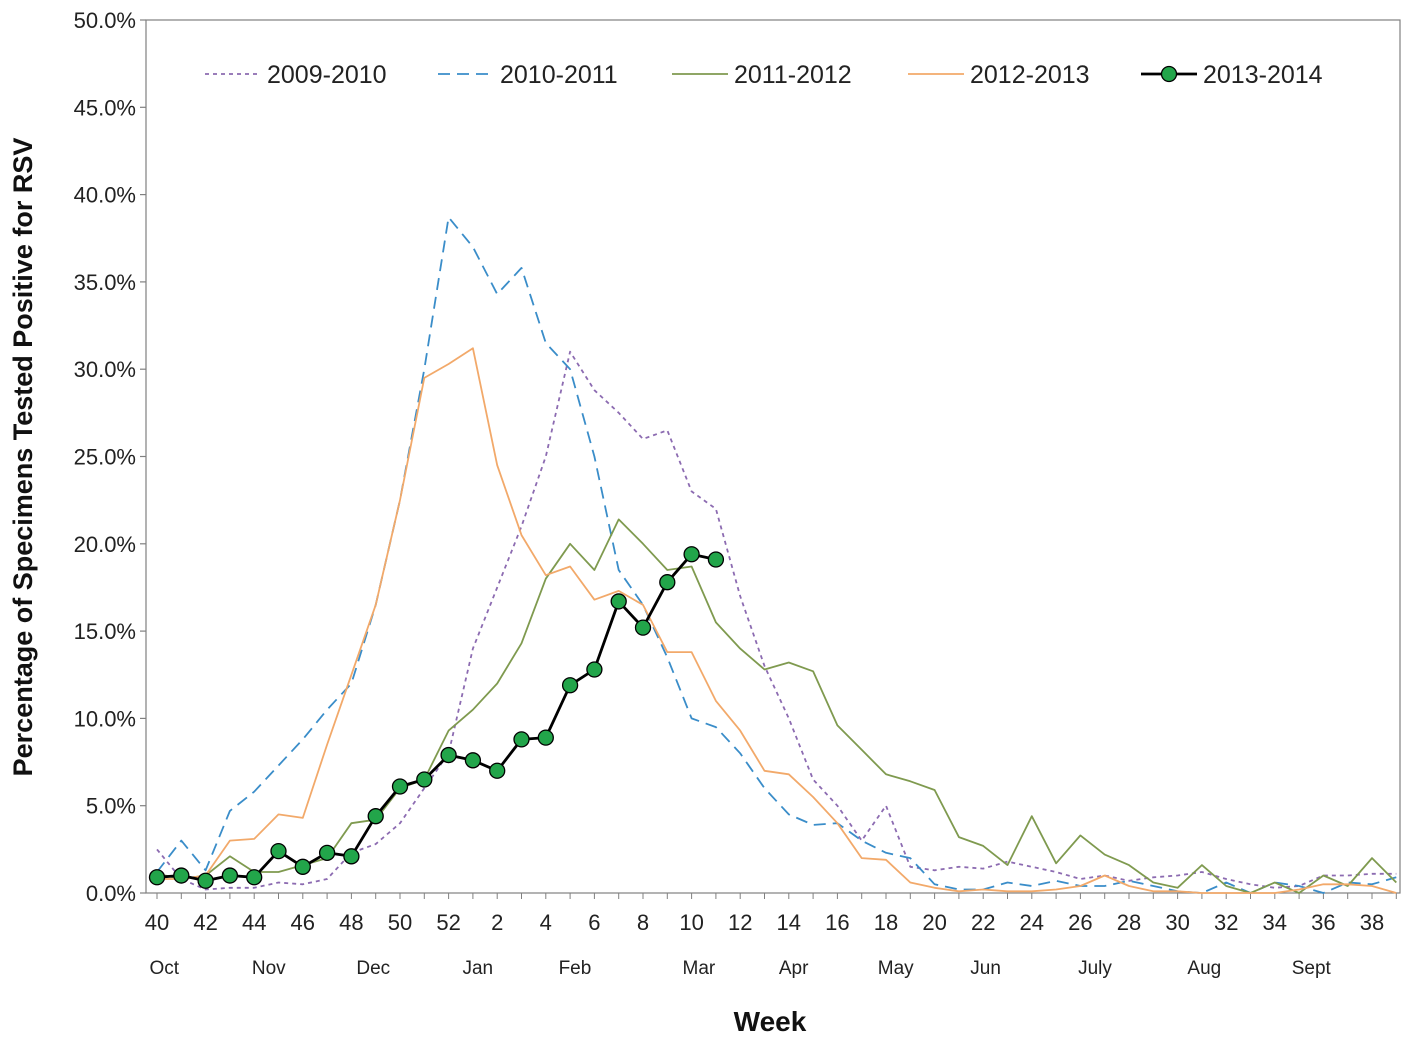 This screenshot has height=1038, width=1410. I want to click on y-tick-label: 45.0%, so click(105, 107).